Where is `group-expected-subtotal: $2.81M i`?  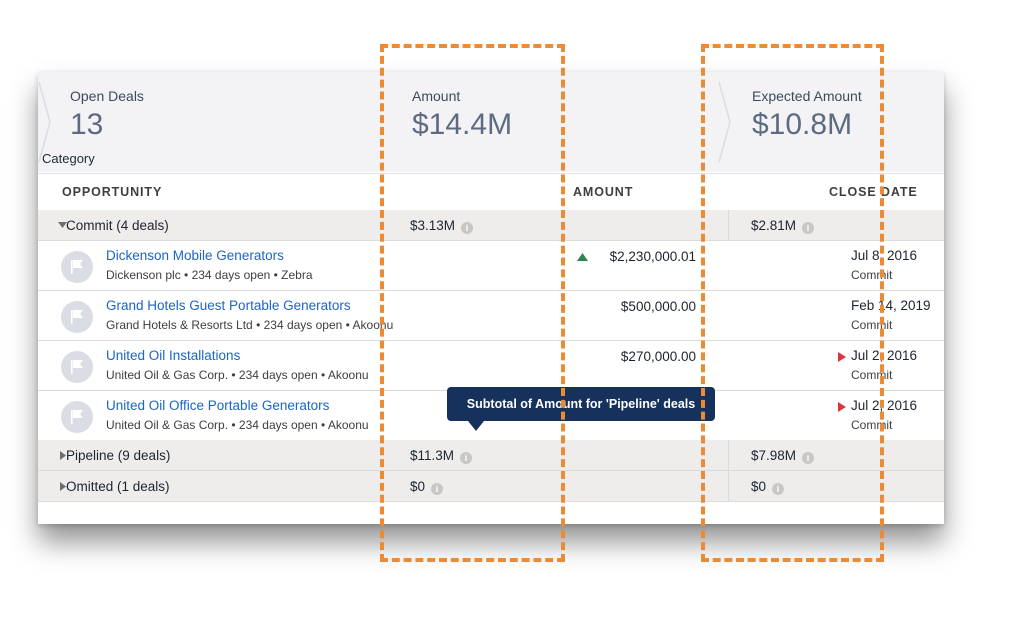
group-expected-subtotal: $2.81M i is located at coordinates (783, 226).